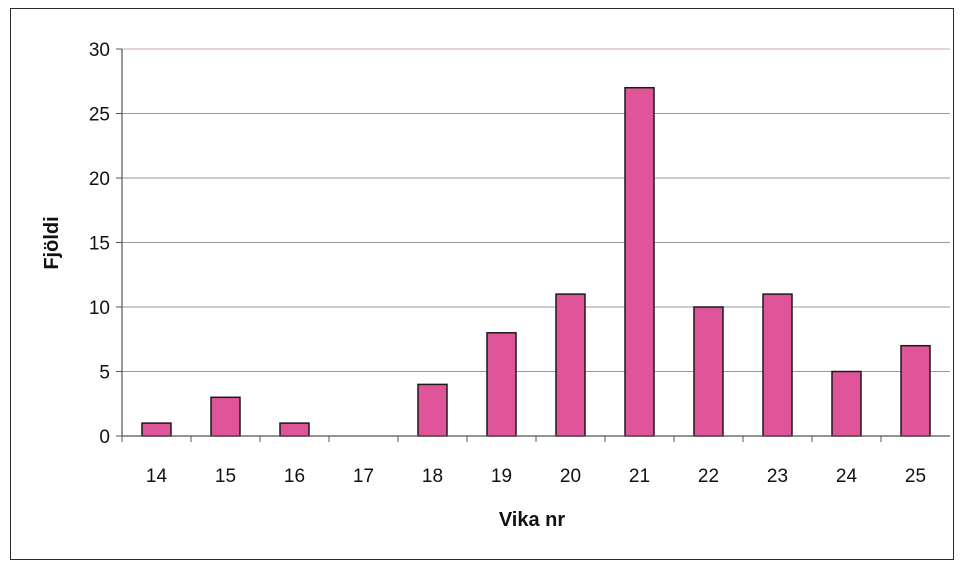 This screenshot has height=562, width=960. Describe the element at coordinates (104, 437) in the screenshot. I see `y-tick-label-0: 0` at that location.